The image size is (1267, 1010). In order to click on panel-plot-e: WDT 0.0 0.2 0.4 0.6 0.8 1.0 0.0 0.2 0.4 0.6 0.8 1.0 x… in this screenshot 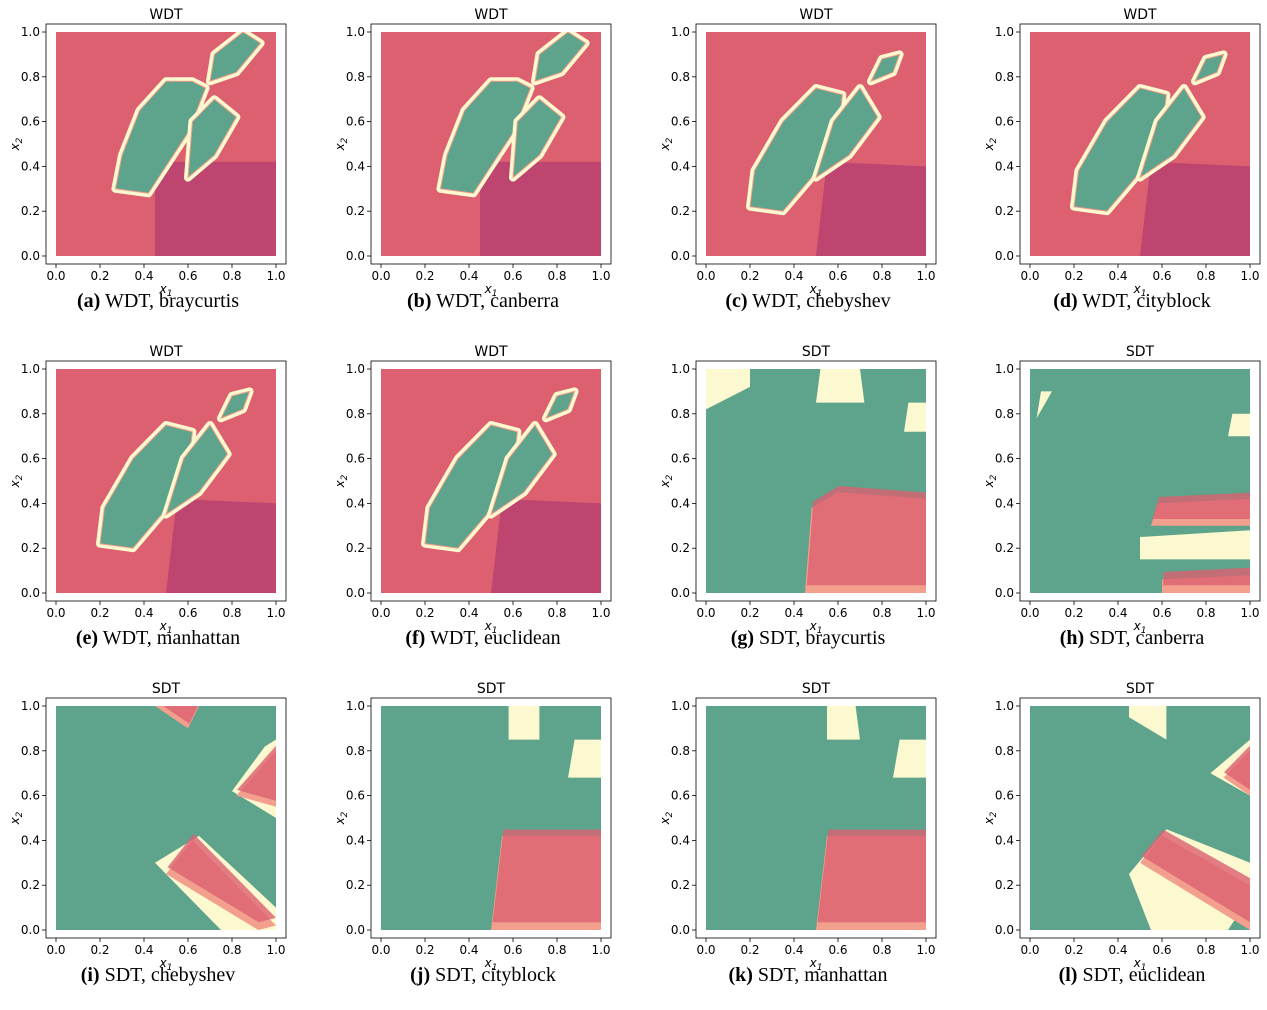, I will do `click(147, 490)`.